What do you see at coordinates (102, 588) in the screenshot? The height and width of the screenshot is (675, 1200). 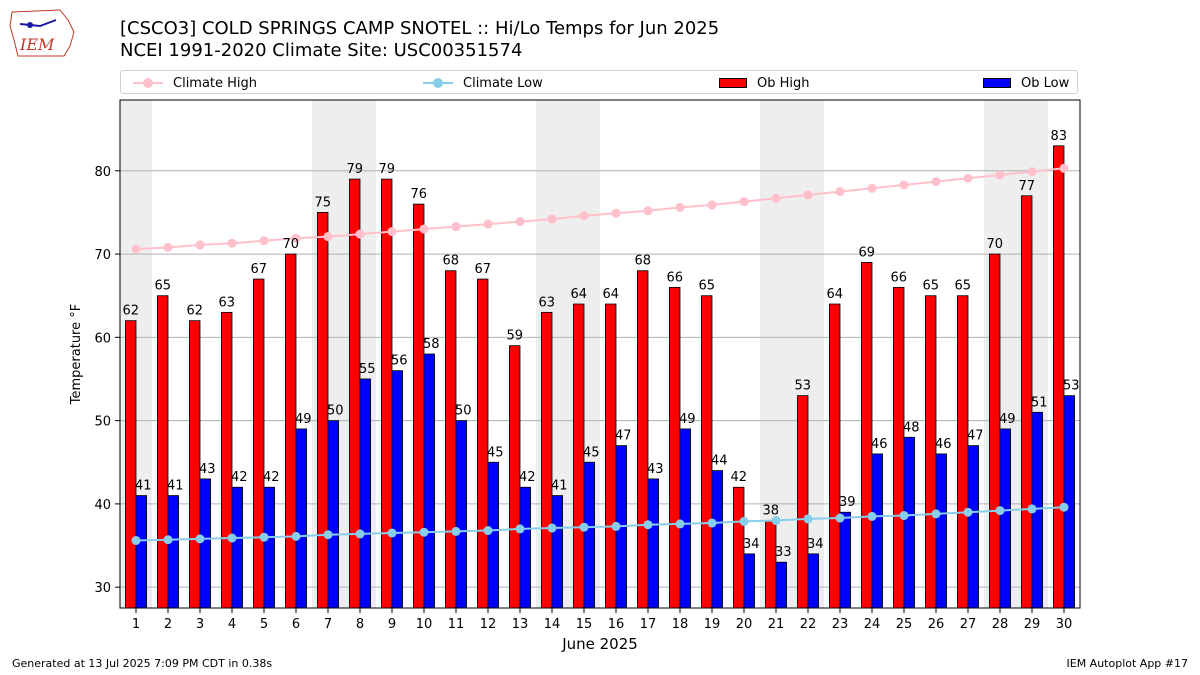 I see `y-tick-label: 30` at bounding box center [102, 588].